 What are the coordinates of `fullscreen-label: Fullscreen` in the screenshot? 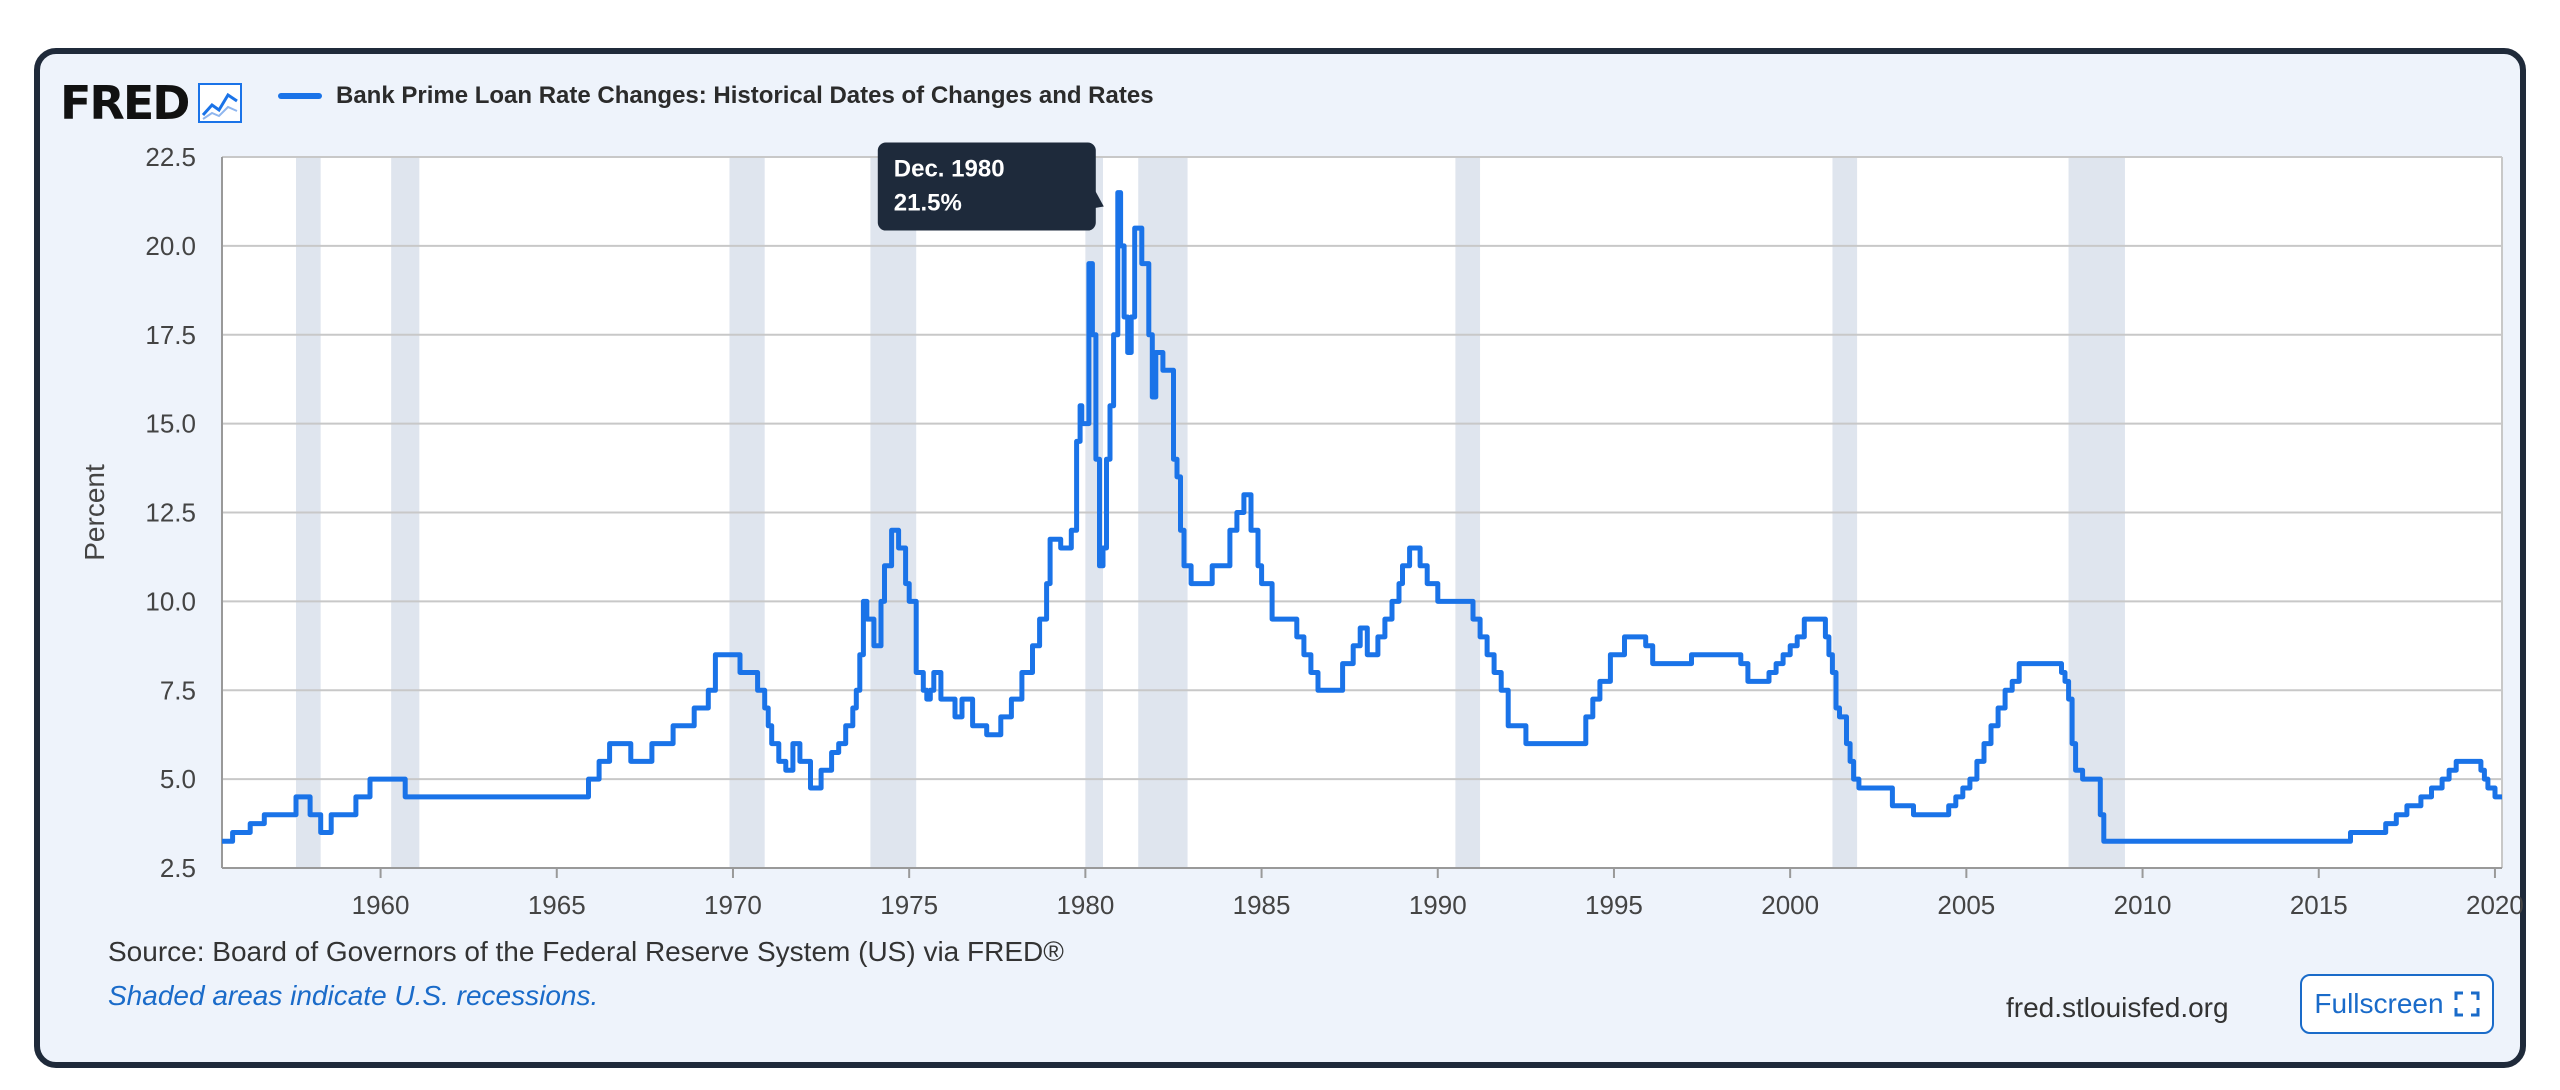 It's located at (2379, 1003).